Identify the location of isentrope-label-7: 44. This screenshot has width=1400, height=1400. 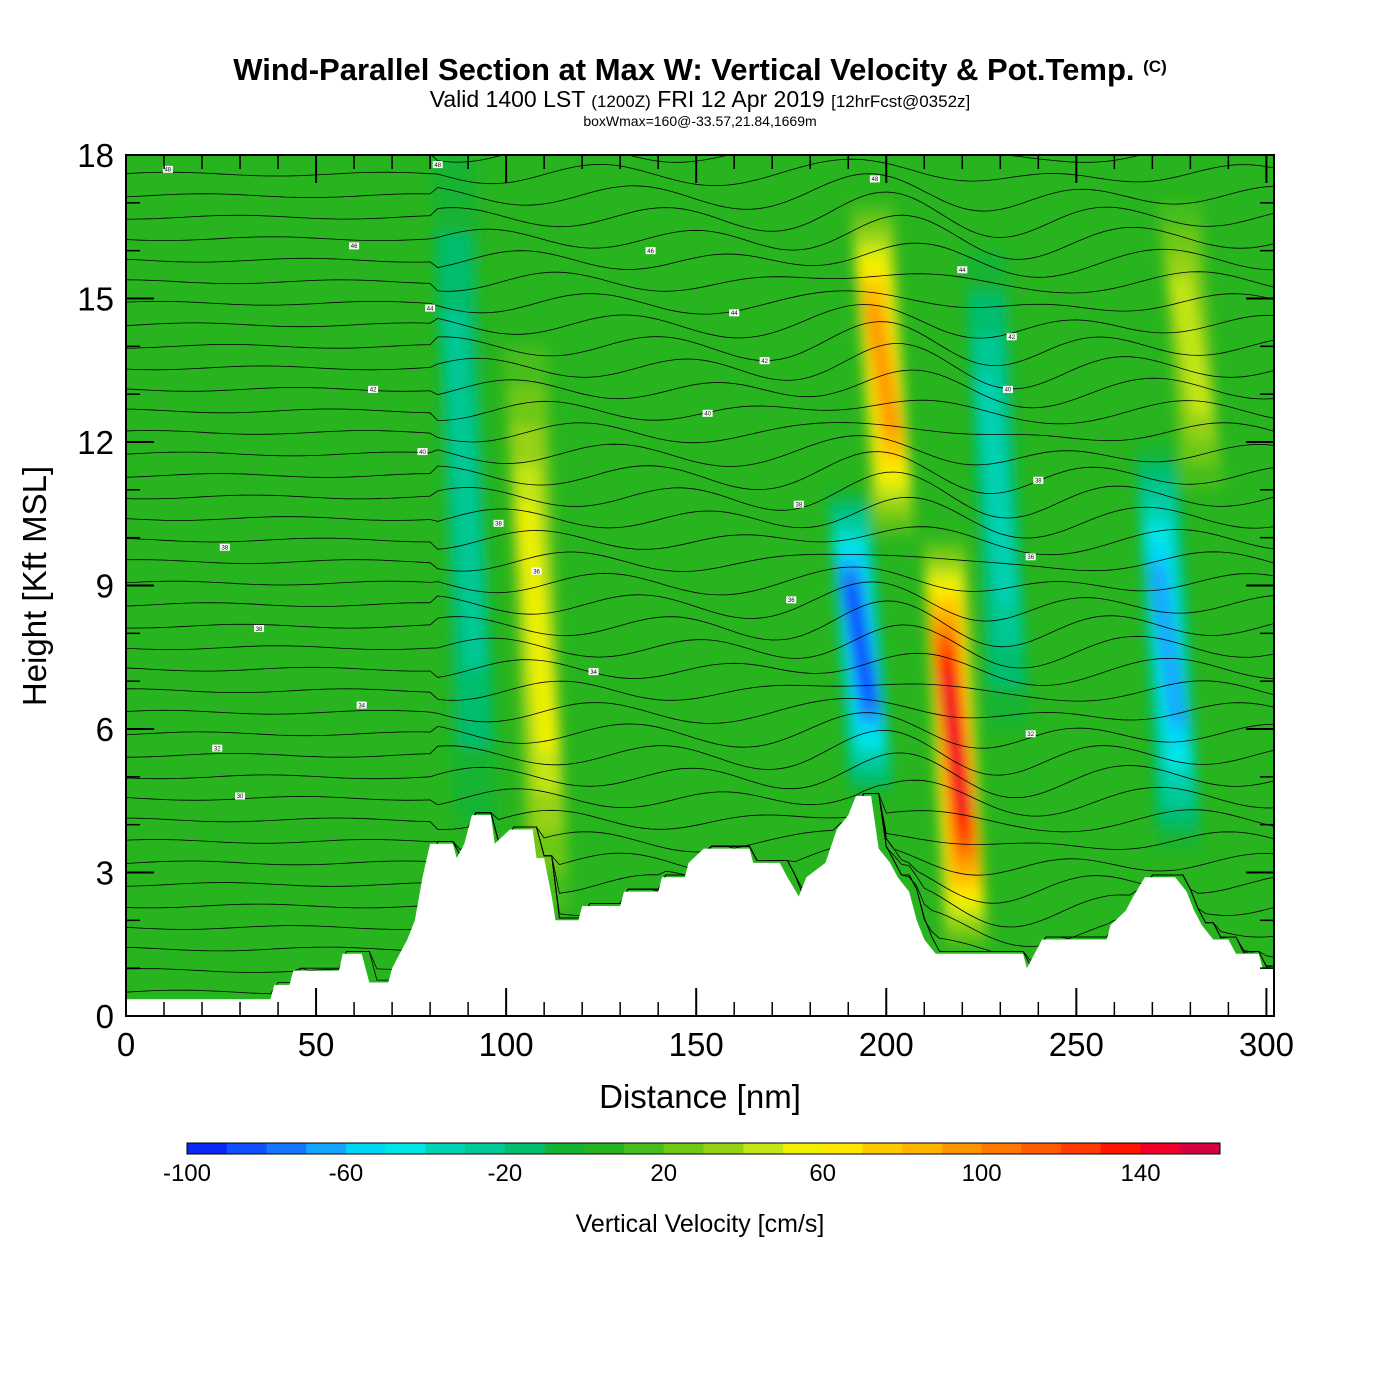
(962, 270).